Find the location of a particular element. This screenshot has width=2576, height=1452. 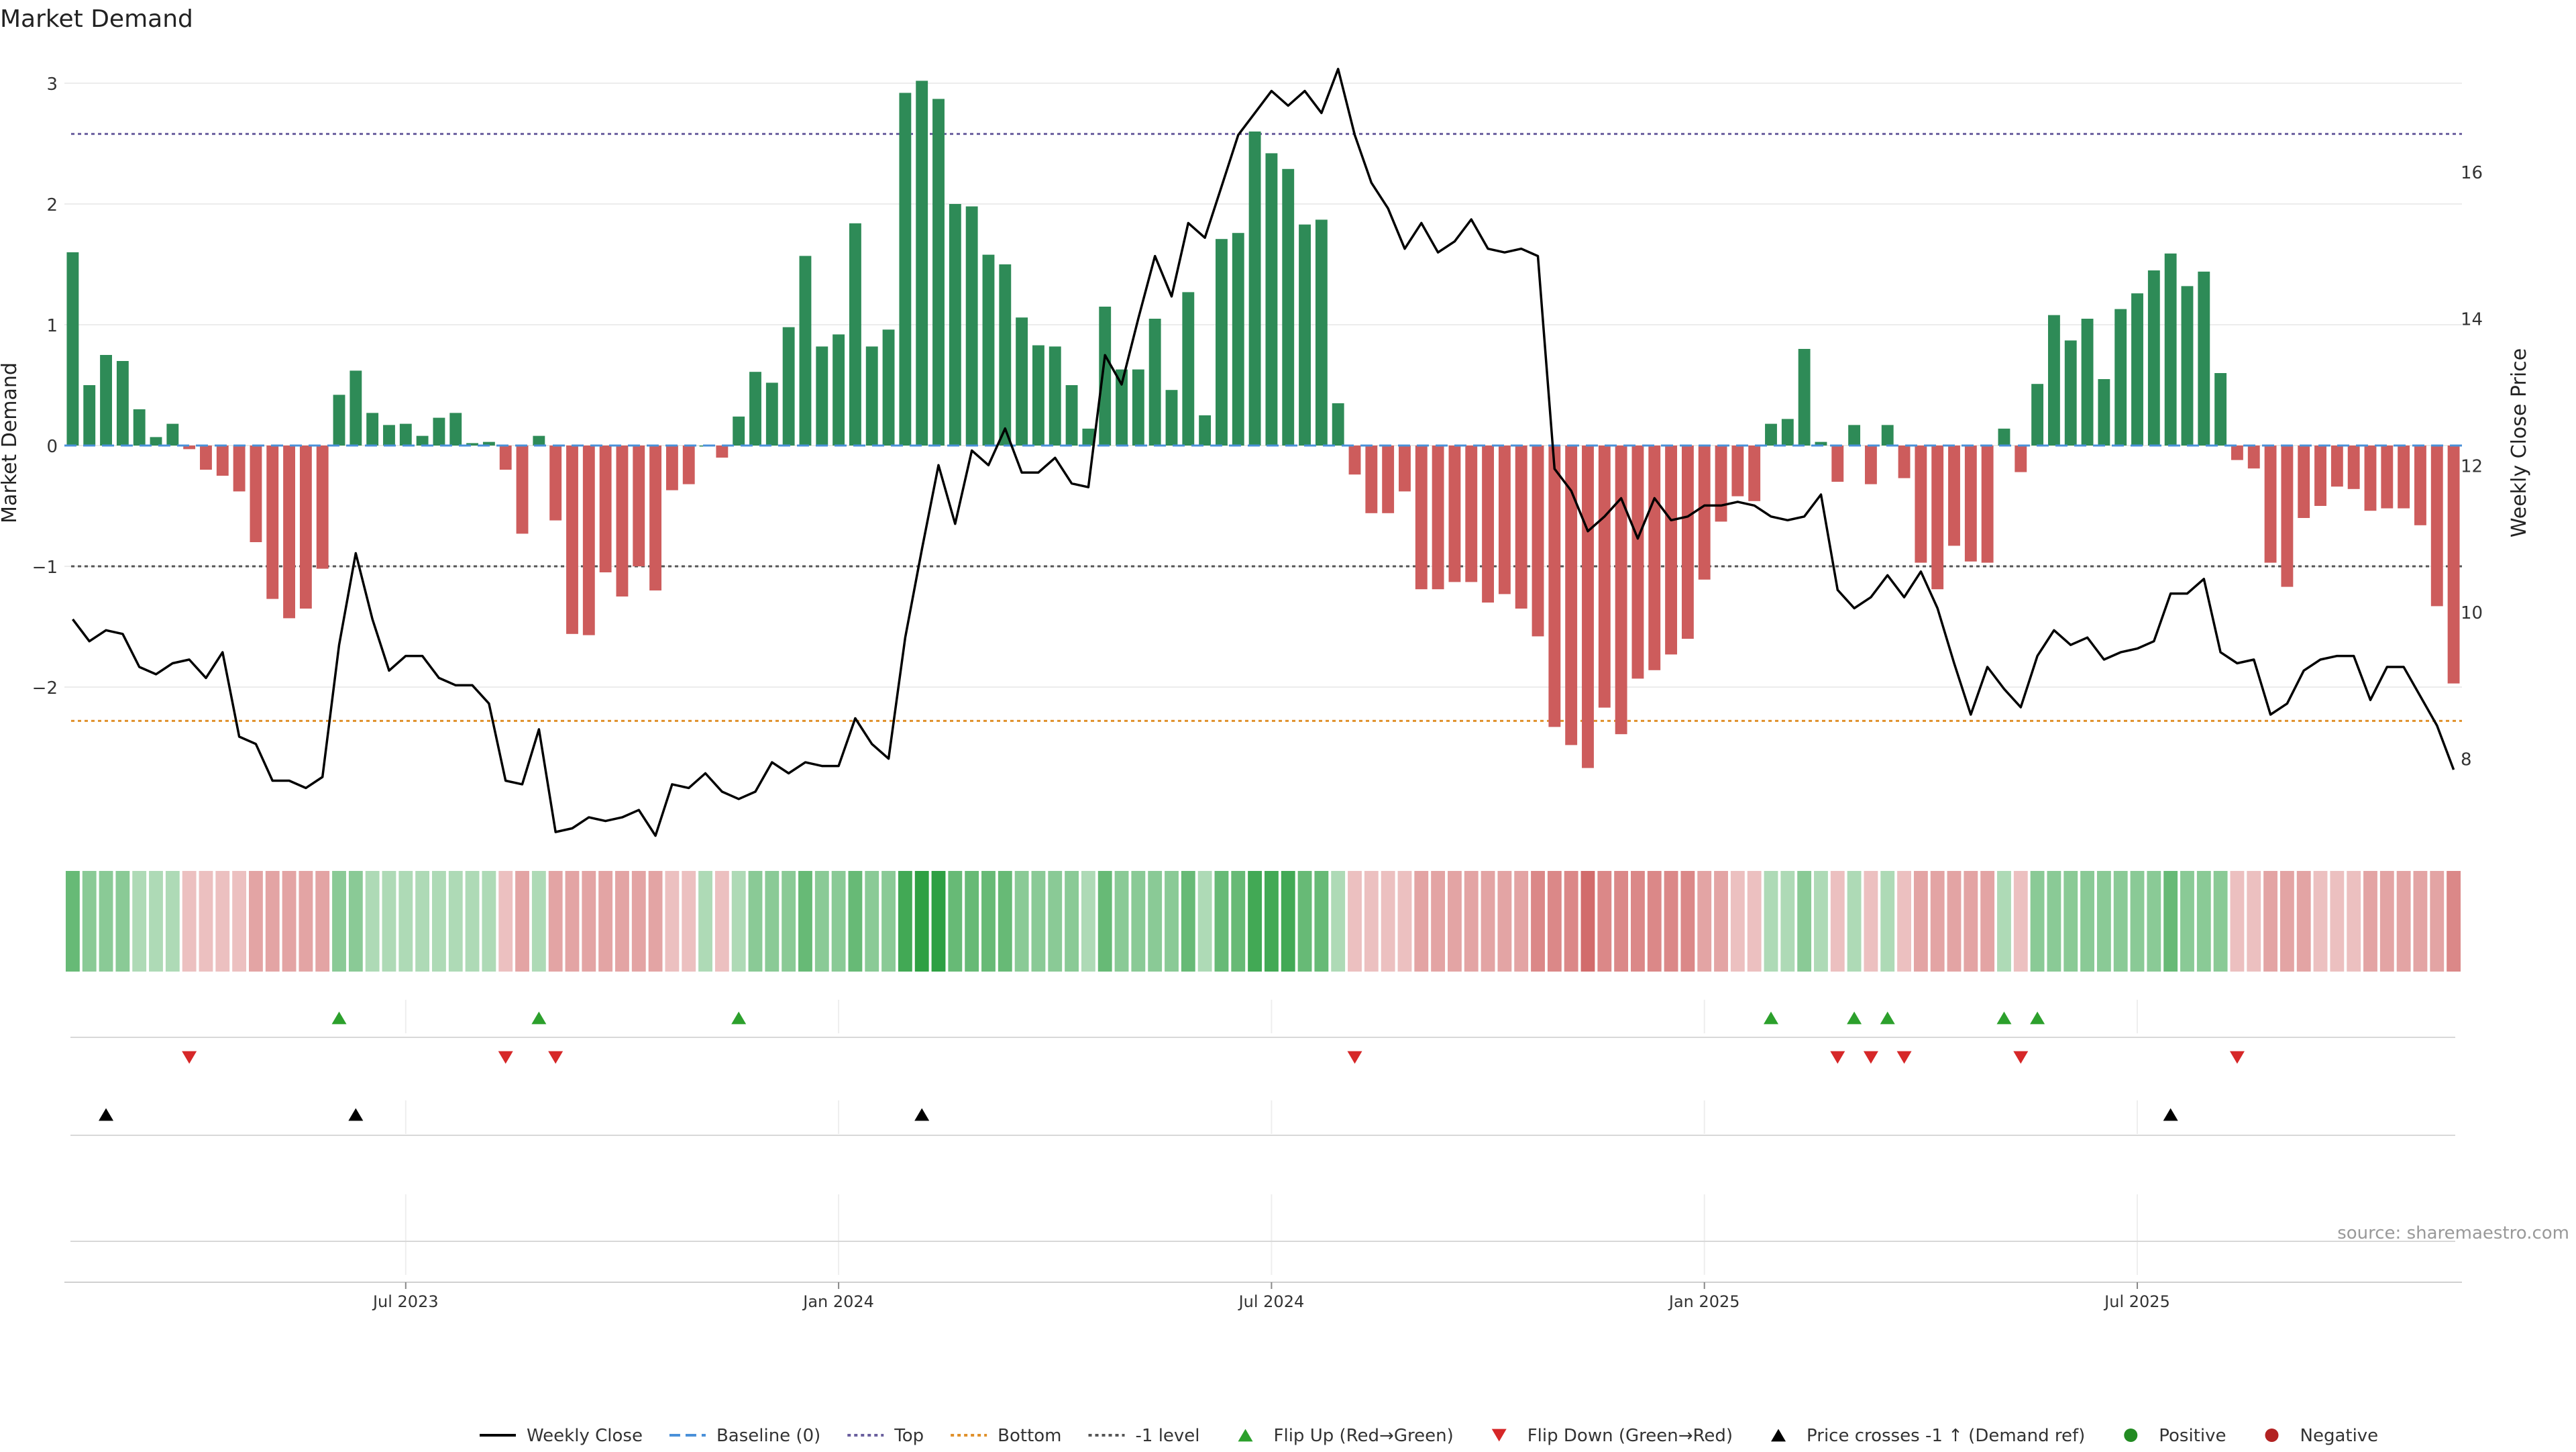

legend-label: Bottom is located at coordinates (1029, 1436).